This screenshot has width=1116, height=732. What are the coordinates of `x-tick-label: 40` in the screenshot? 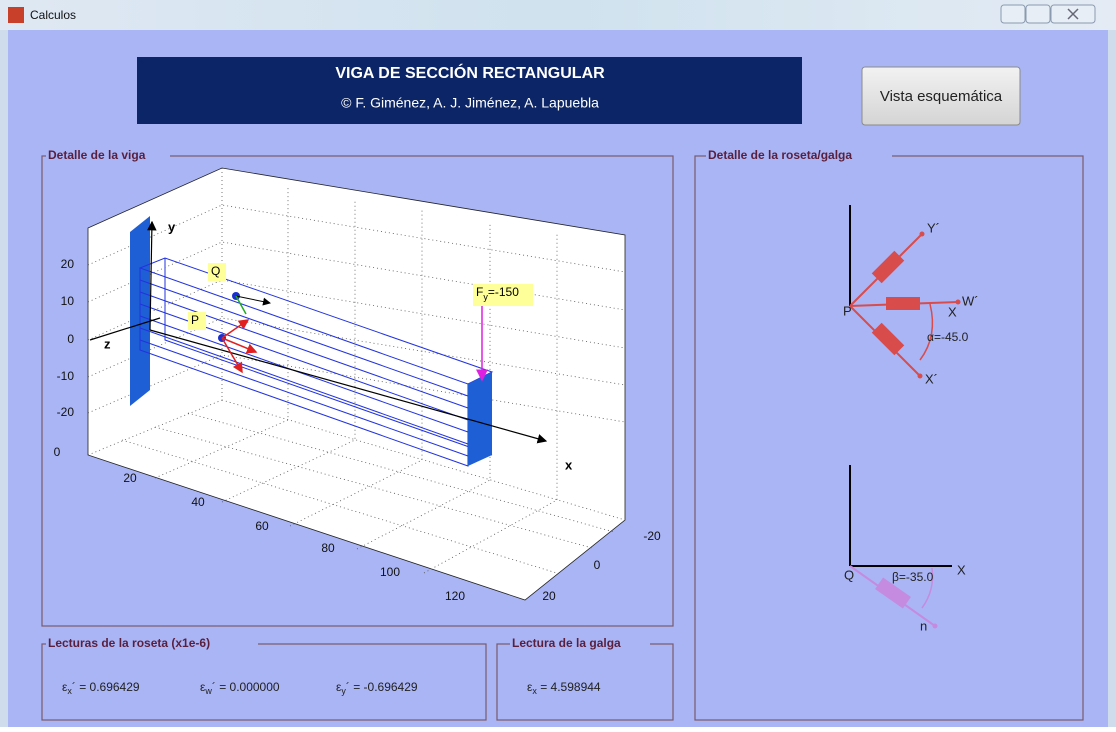 It's located at (198, 502).